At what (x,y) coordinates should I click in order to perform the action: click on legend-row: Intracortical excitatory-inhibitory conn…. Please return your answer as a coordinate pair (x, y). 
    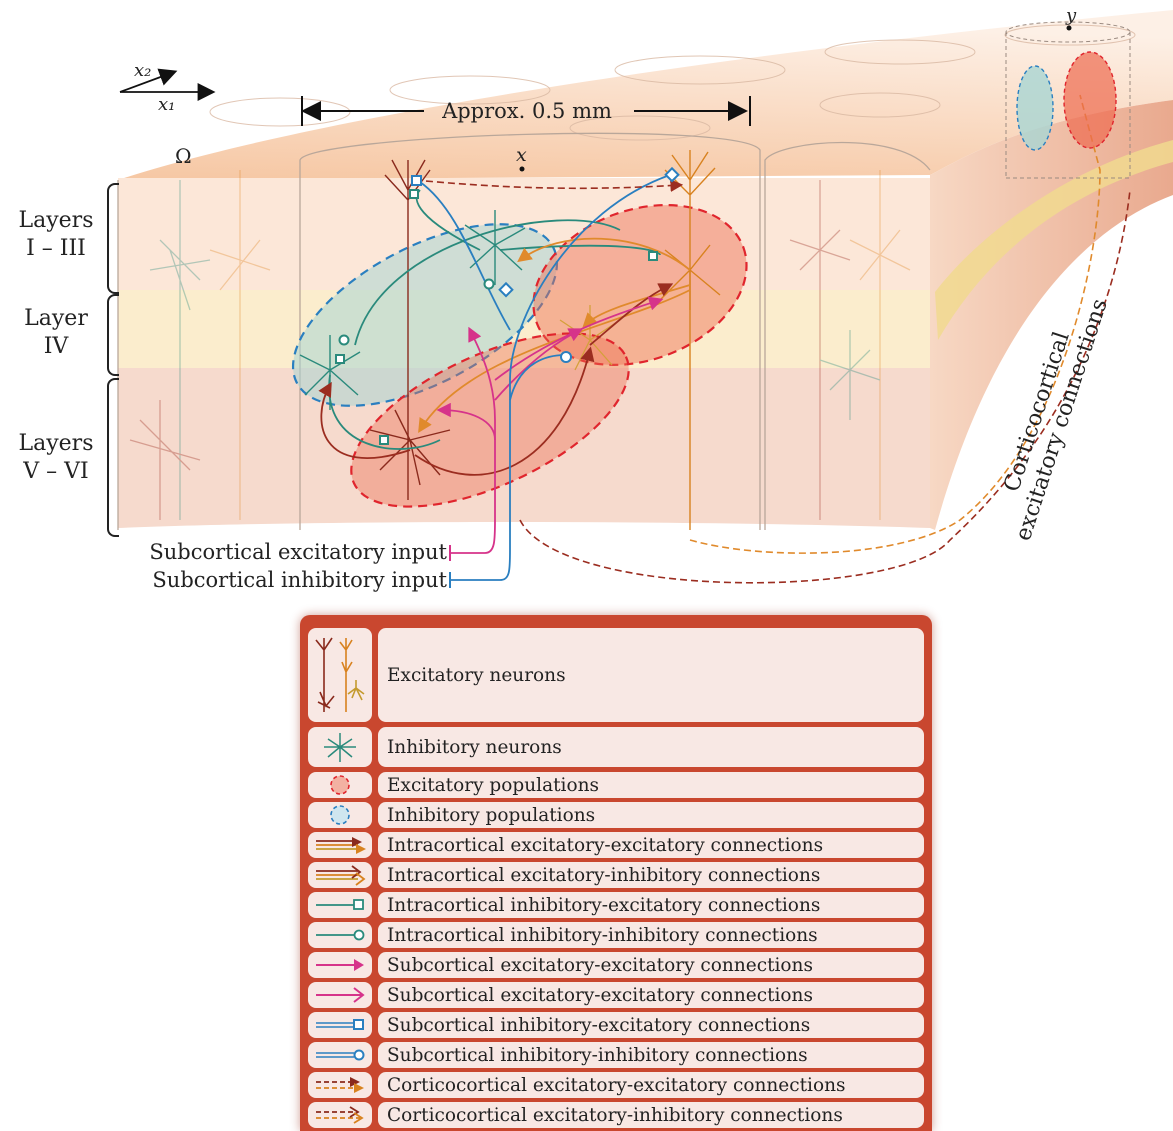
    Looking at the image, I should click on (616, 875).